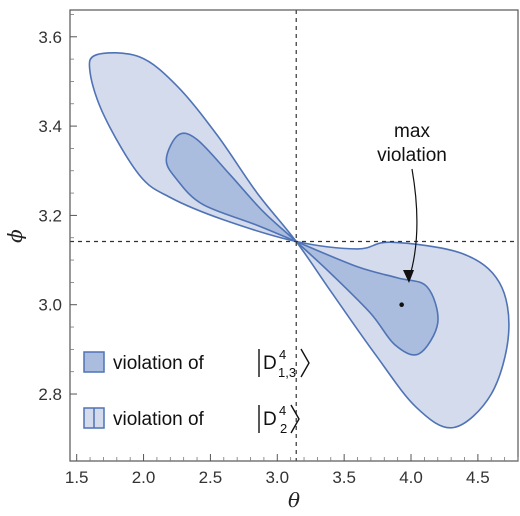  Describe the element at coordinates (270, 419) in the screenshot. I see `ket-symbol-outer: D` at that location.